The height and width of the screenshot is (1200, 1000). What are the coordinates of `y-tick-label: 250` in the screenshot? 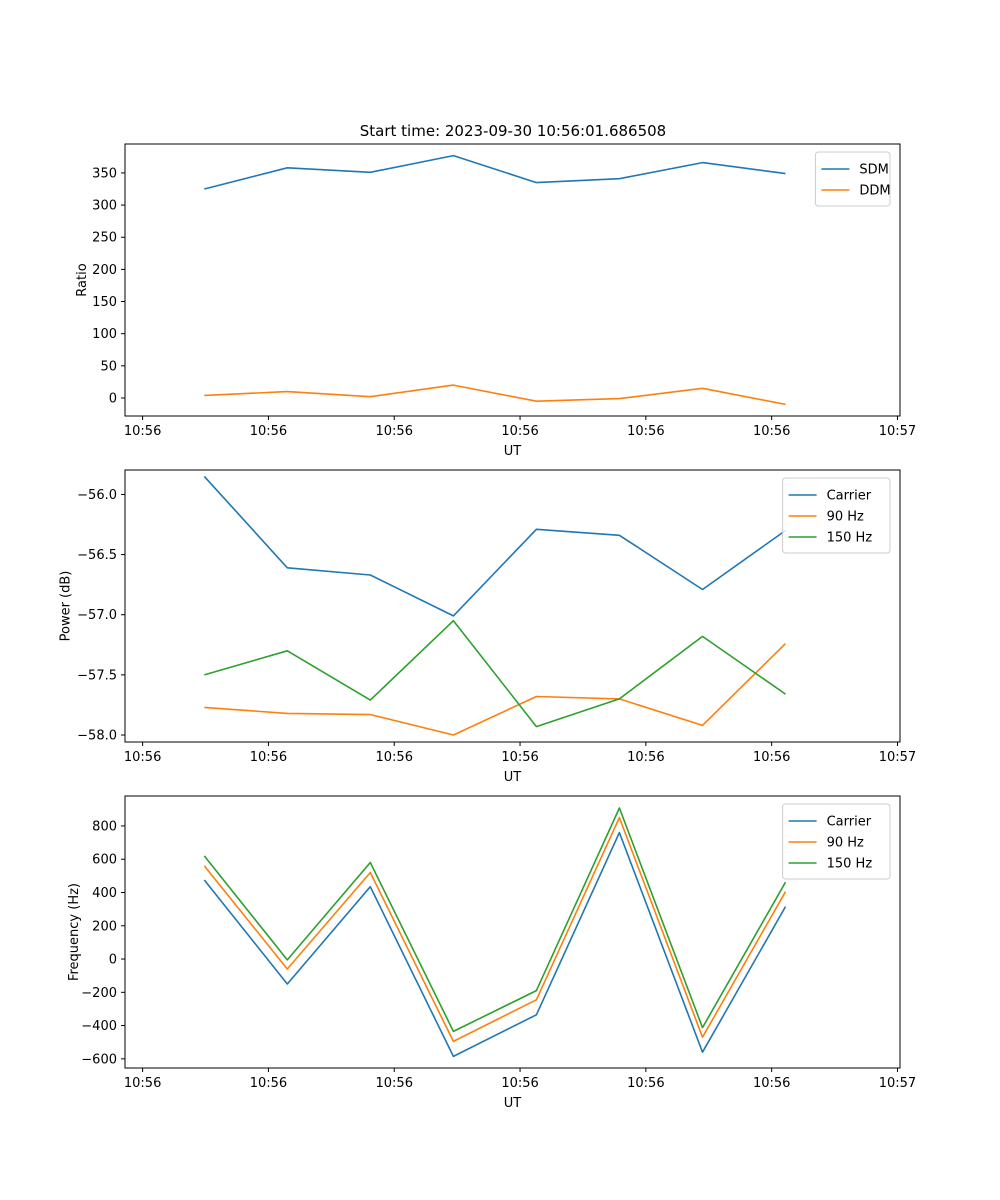 It's located at (104, 238).